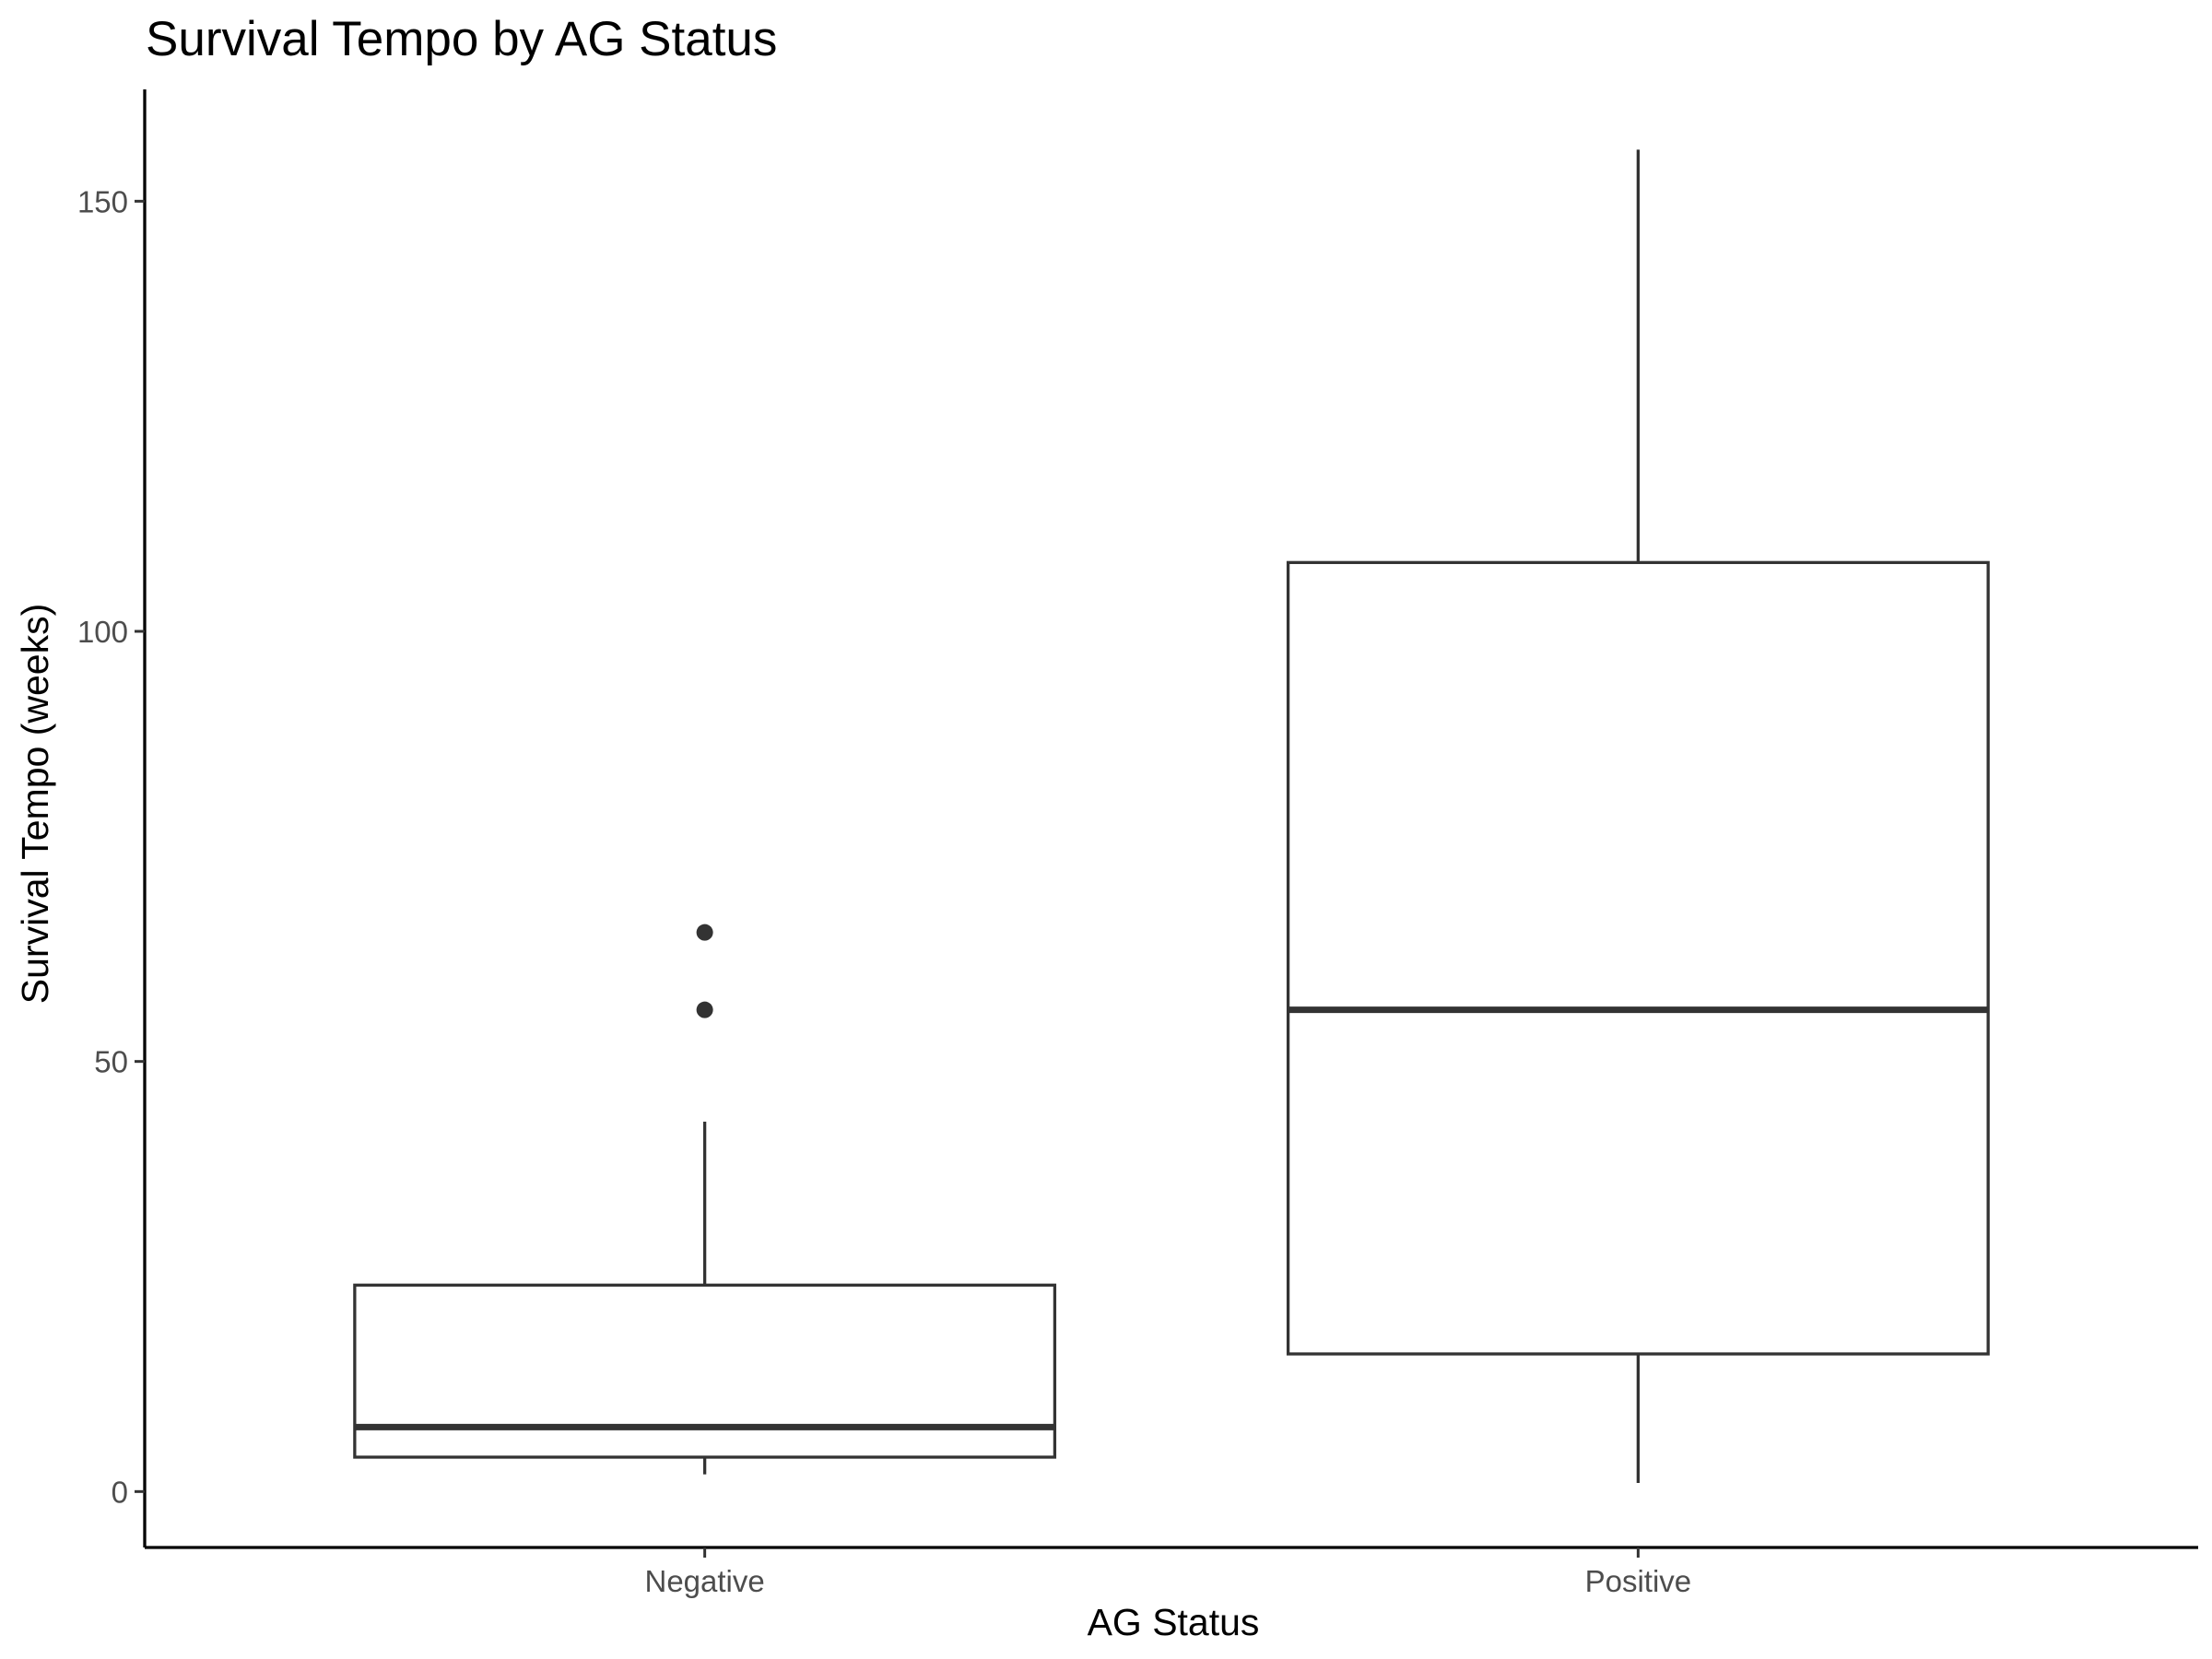 This screenshot has width=2212, height=1659. What do you see at coordinates (111, 846) in the screenshot?
I see `y-axis-ticks: 0 50 100 150` at bounding box center [111, 846].